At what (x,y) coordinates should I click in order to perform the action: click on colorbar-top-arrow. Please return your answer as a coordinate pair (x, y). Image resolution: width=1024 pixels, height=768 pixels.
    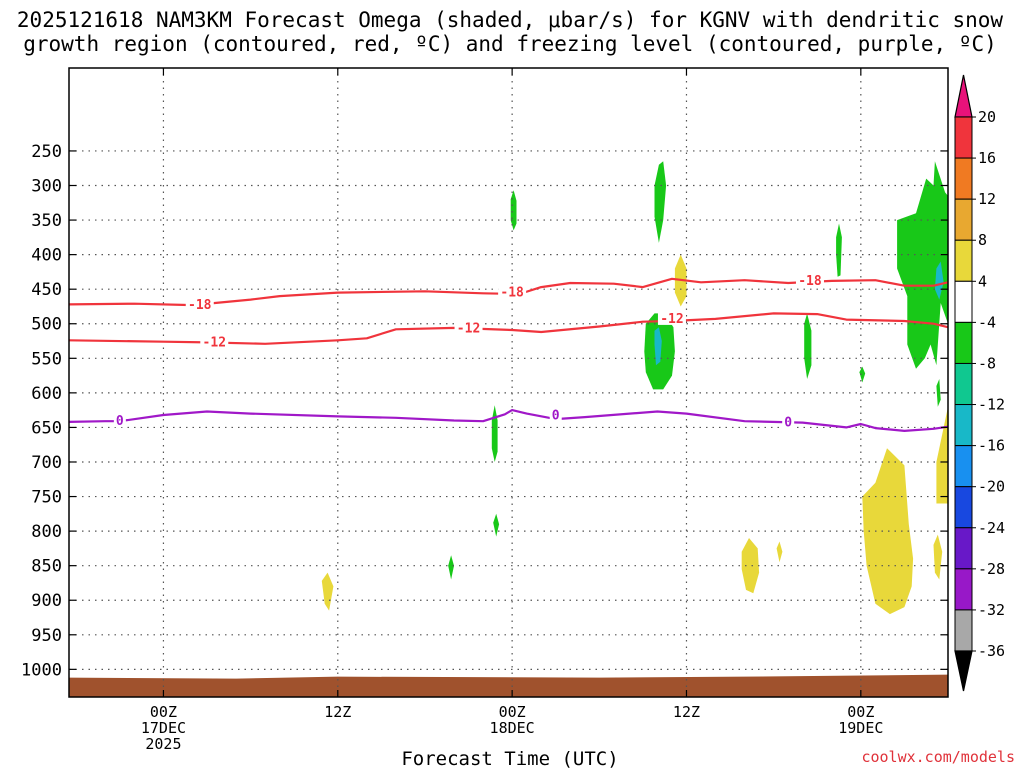
    Looking at the image, I should click on (963, 96).